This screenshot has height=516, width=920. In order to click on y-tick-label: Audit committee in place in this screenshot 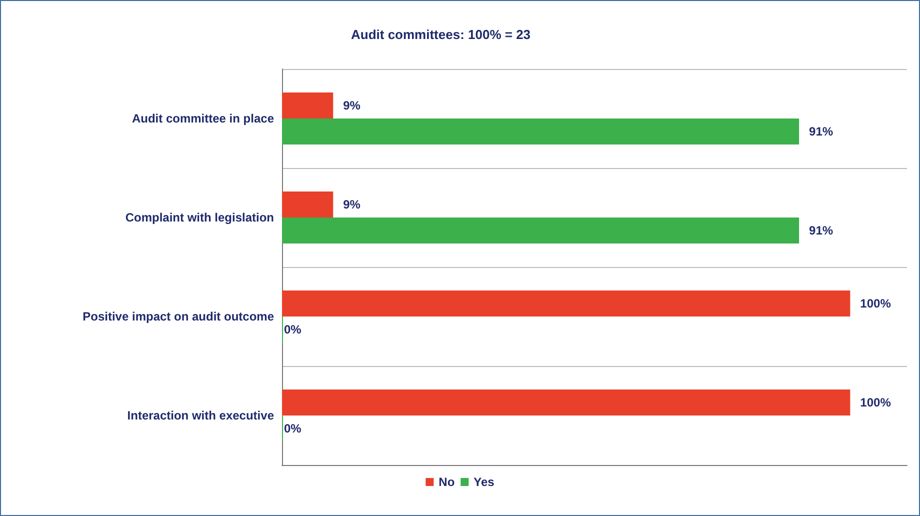, I will do `click(203, 119)`.